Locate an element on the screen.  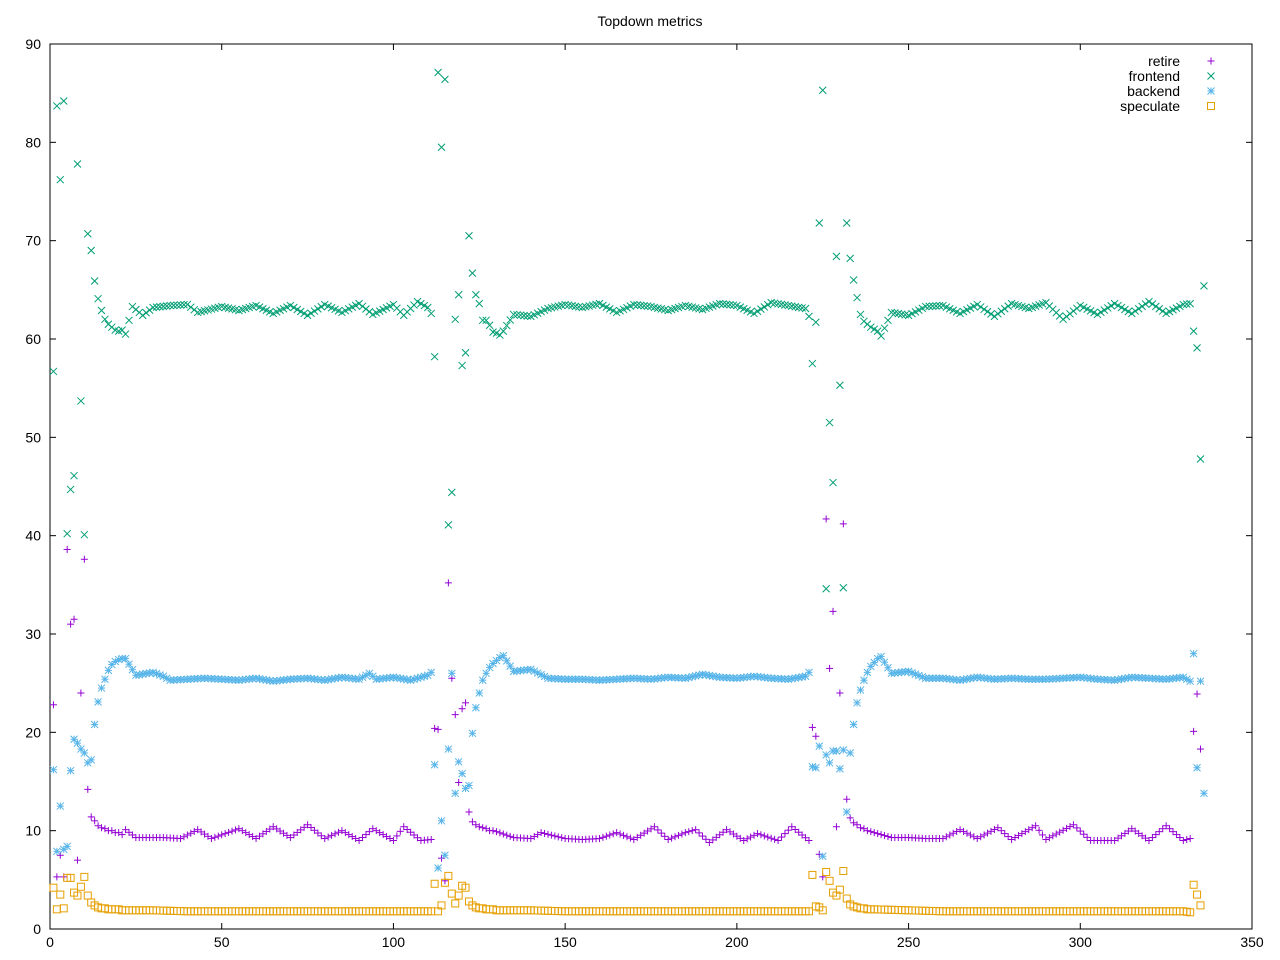
legend-label-backend: backend is located at coordinates (1153, 91).